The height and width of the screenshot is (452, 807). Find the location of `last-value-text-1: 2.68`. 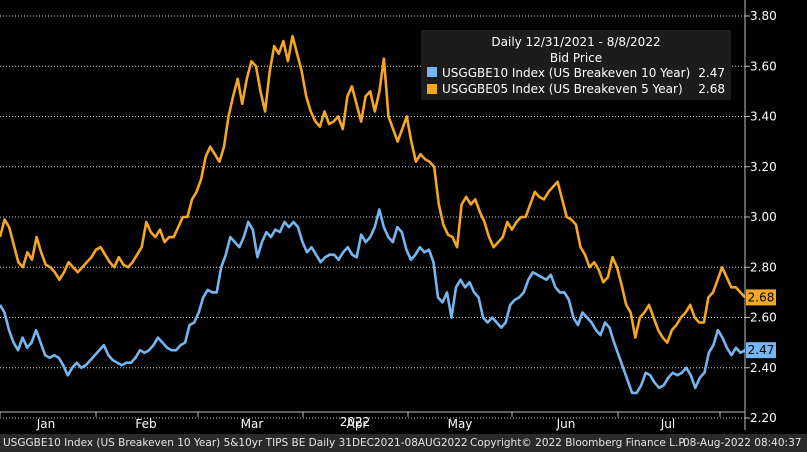

last-value-text-1: 2.68 is located at coordinates (761, 297).